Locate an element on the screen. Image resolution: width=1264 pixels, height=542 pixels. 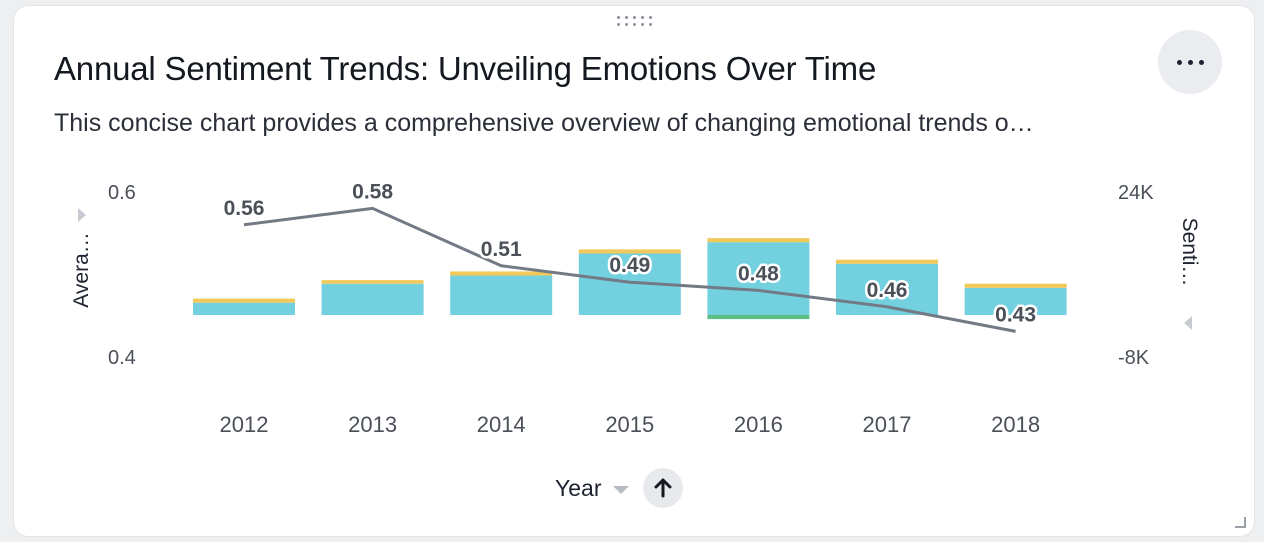
bars-layer is located at coordinates (630, 279).